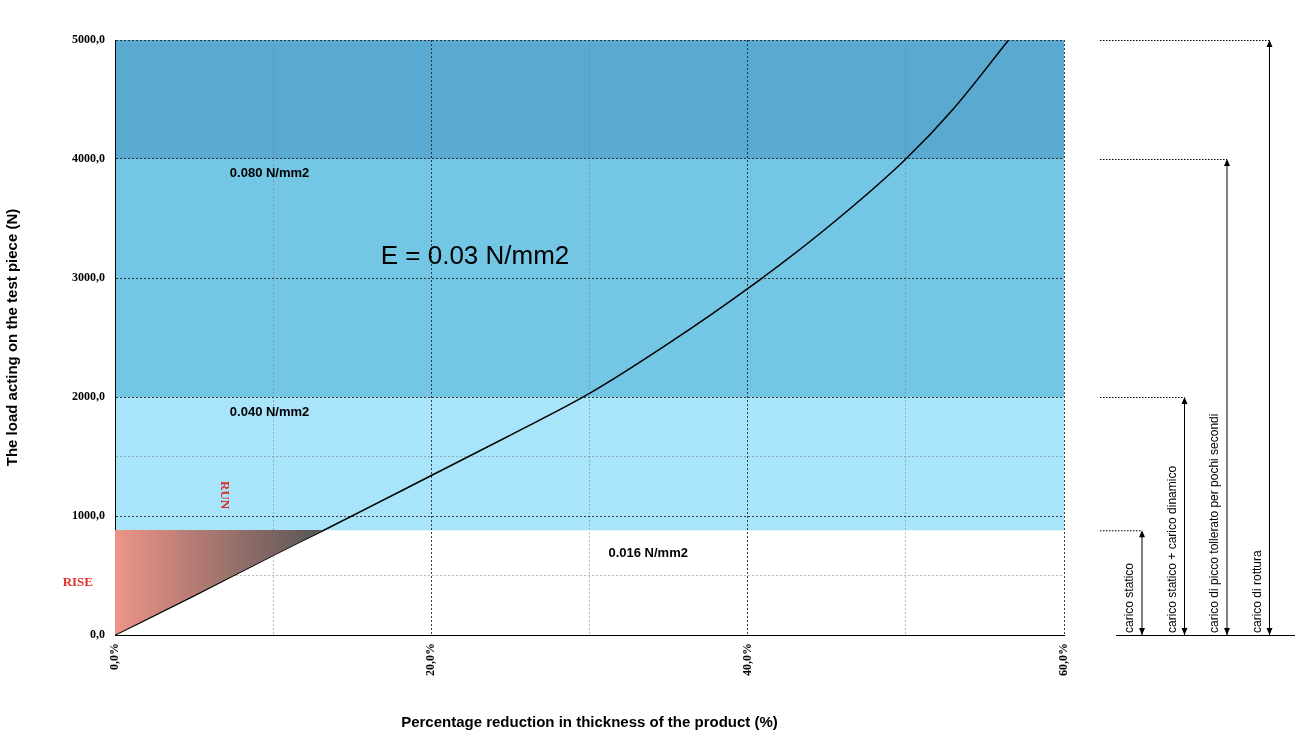 The width and height of the screenshot is (1295, 736). Describe the element at coordinates (88, 396) in the screenshot. I see `y-tick-label: 2000,0` at that location.